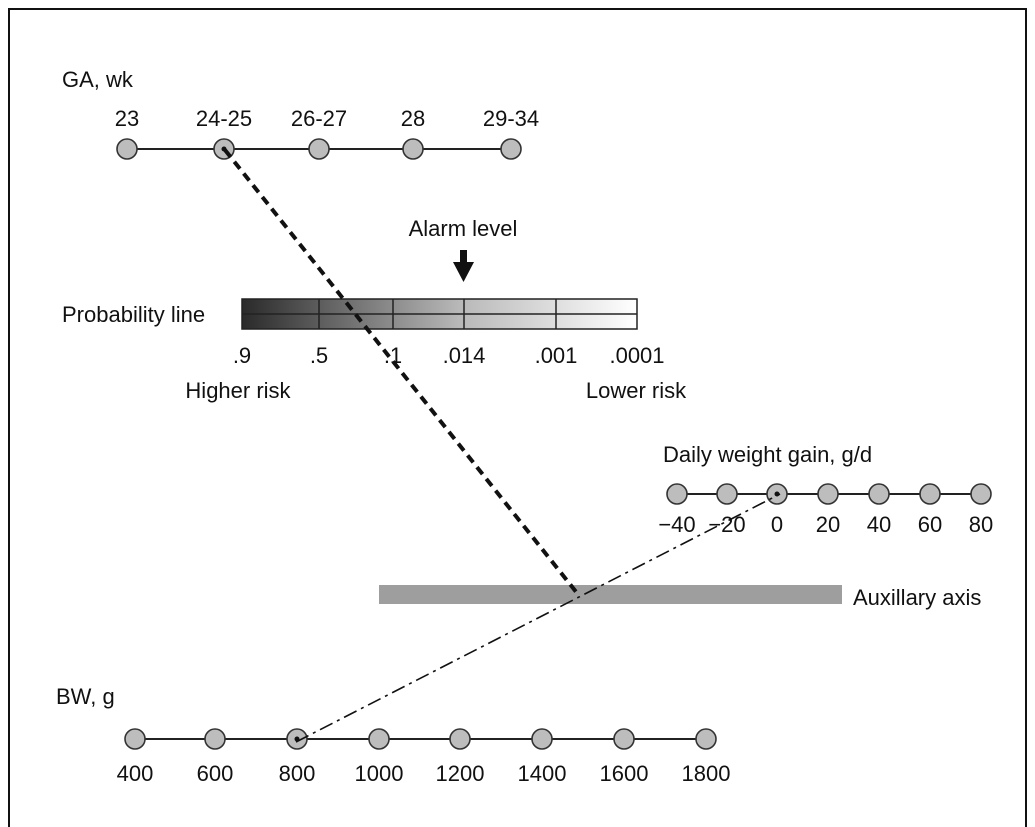  What do you see at coordinates (777, 524) in the screenshot?
I see `weight-gain-tick-label: 0` at bounding box center [777, 524].